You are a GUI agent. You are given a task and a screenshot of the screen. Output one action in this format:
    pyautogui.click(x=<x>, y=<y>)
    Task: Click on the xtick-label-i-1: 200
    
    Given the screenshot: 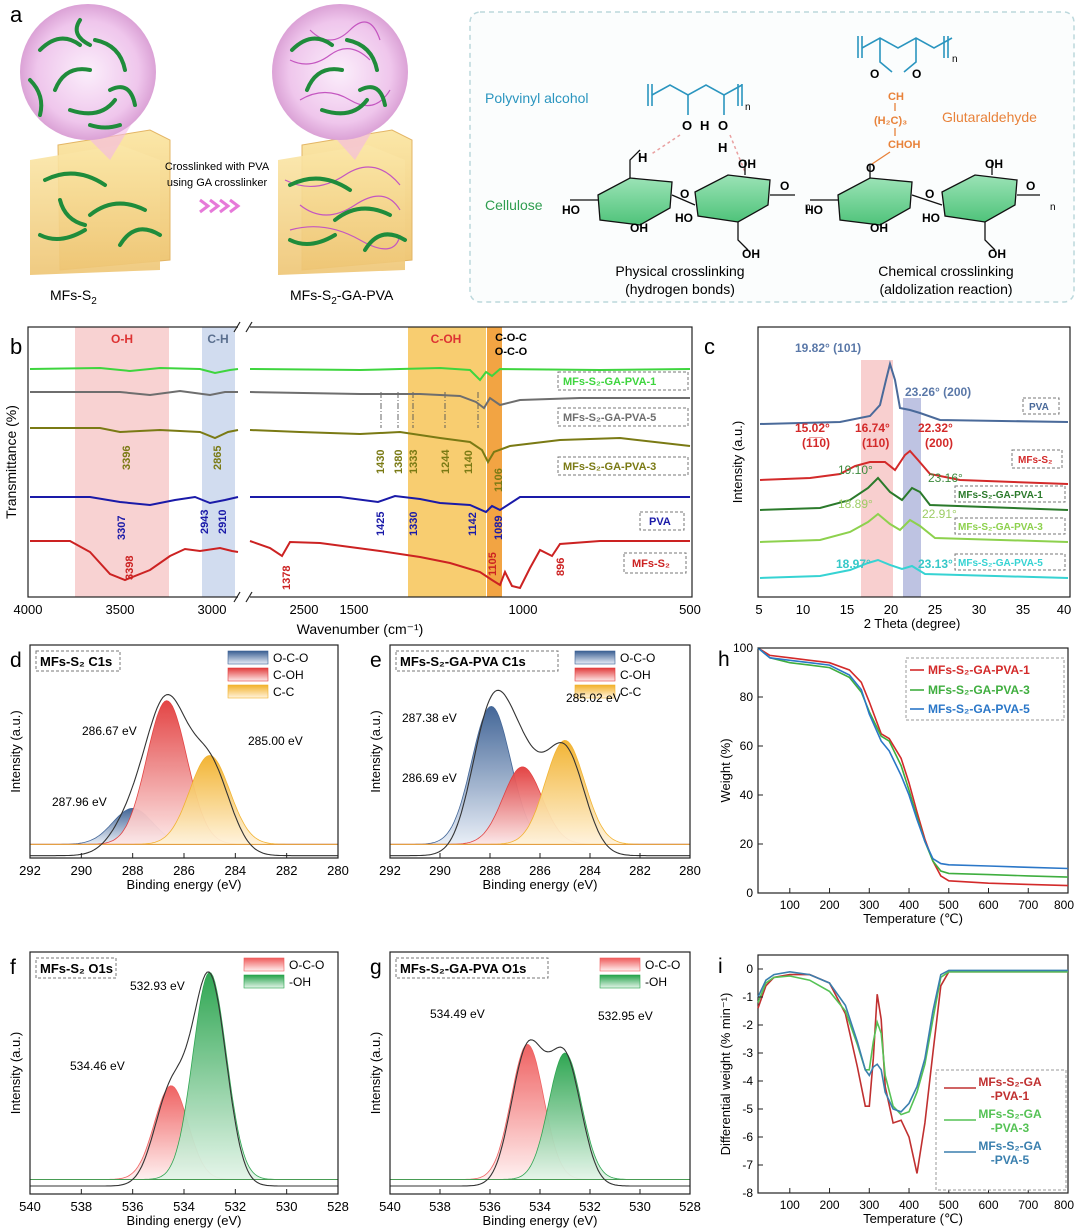 What is the action you would take?
    pyautogui.click(x=830, y=1205)
    